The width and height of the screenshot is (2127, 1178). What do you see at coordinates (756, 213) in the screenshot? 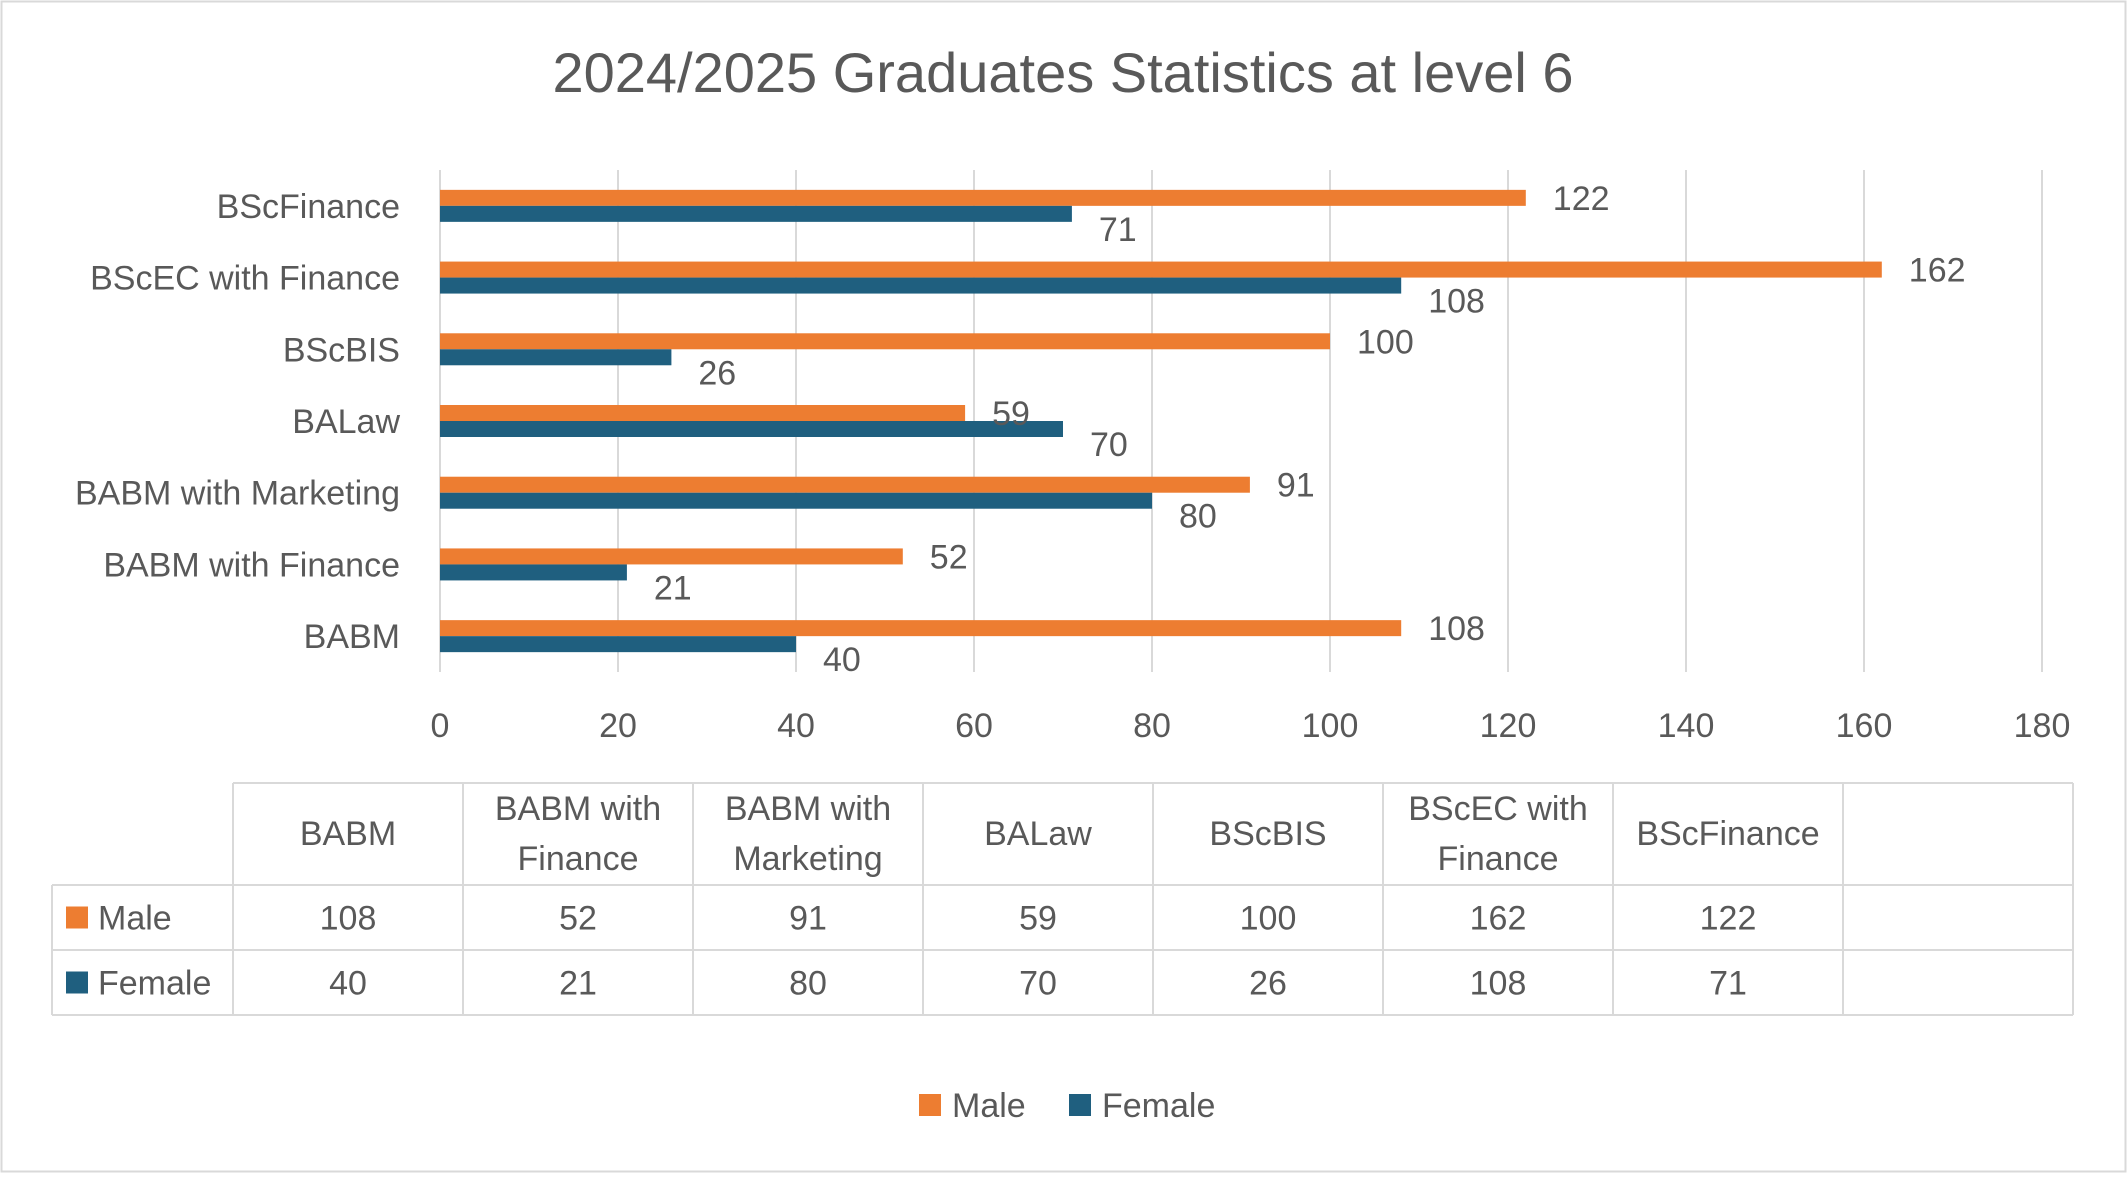
I see `bar-female-bscfinance` at bounding box center [756, 213].